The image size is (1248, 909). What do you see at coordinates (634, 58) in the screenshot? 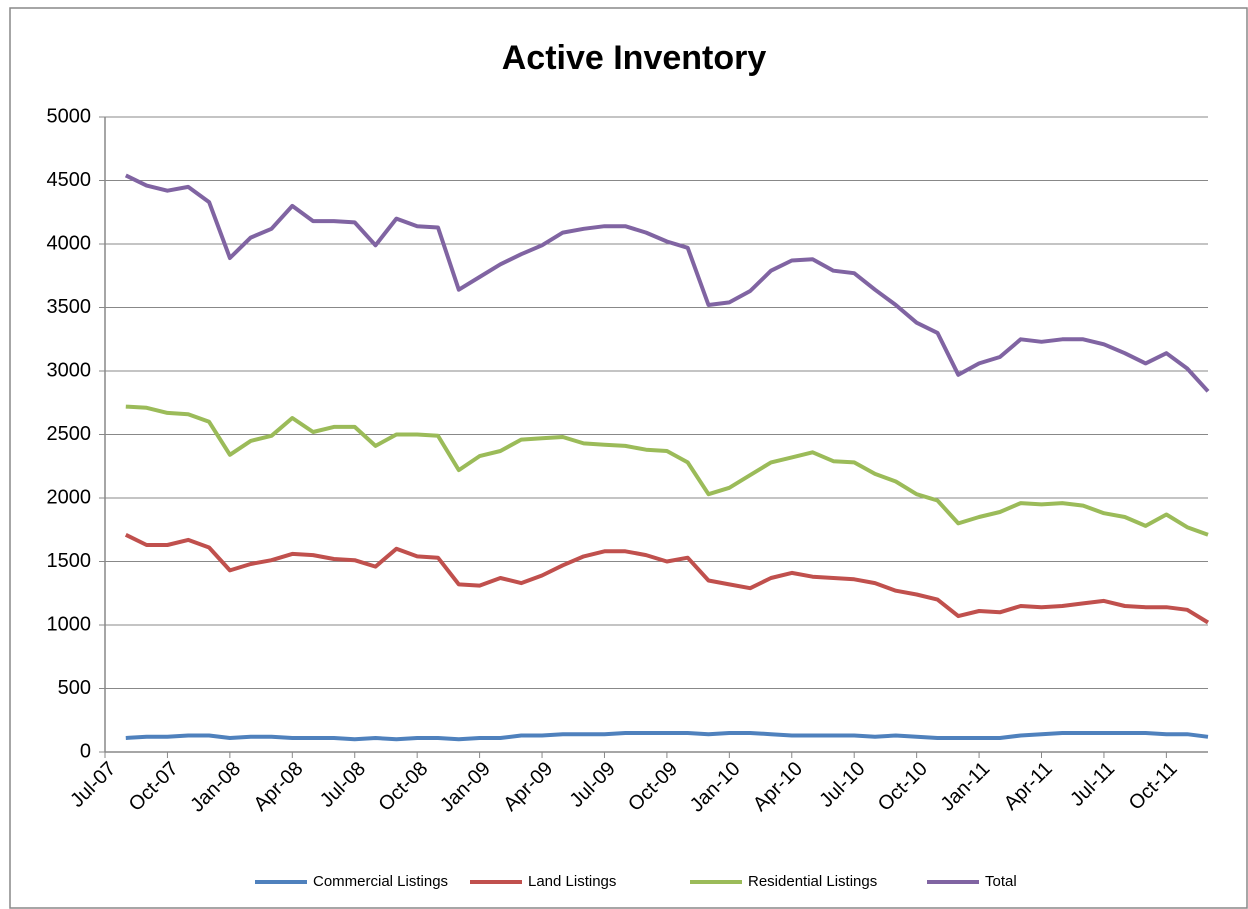
I see `chart-title: Active Inventory` at bounding box center [634, 58].